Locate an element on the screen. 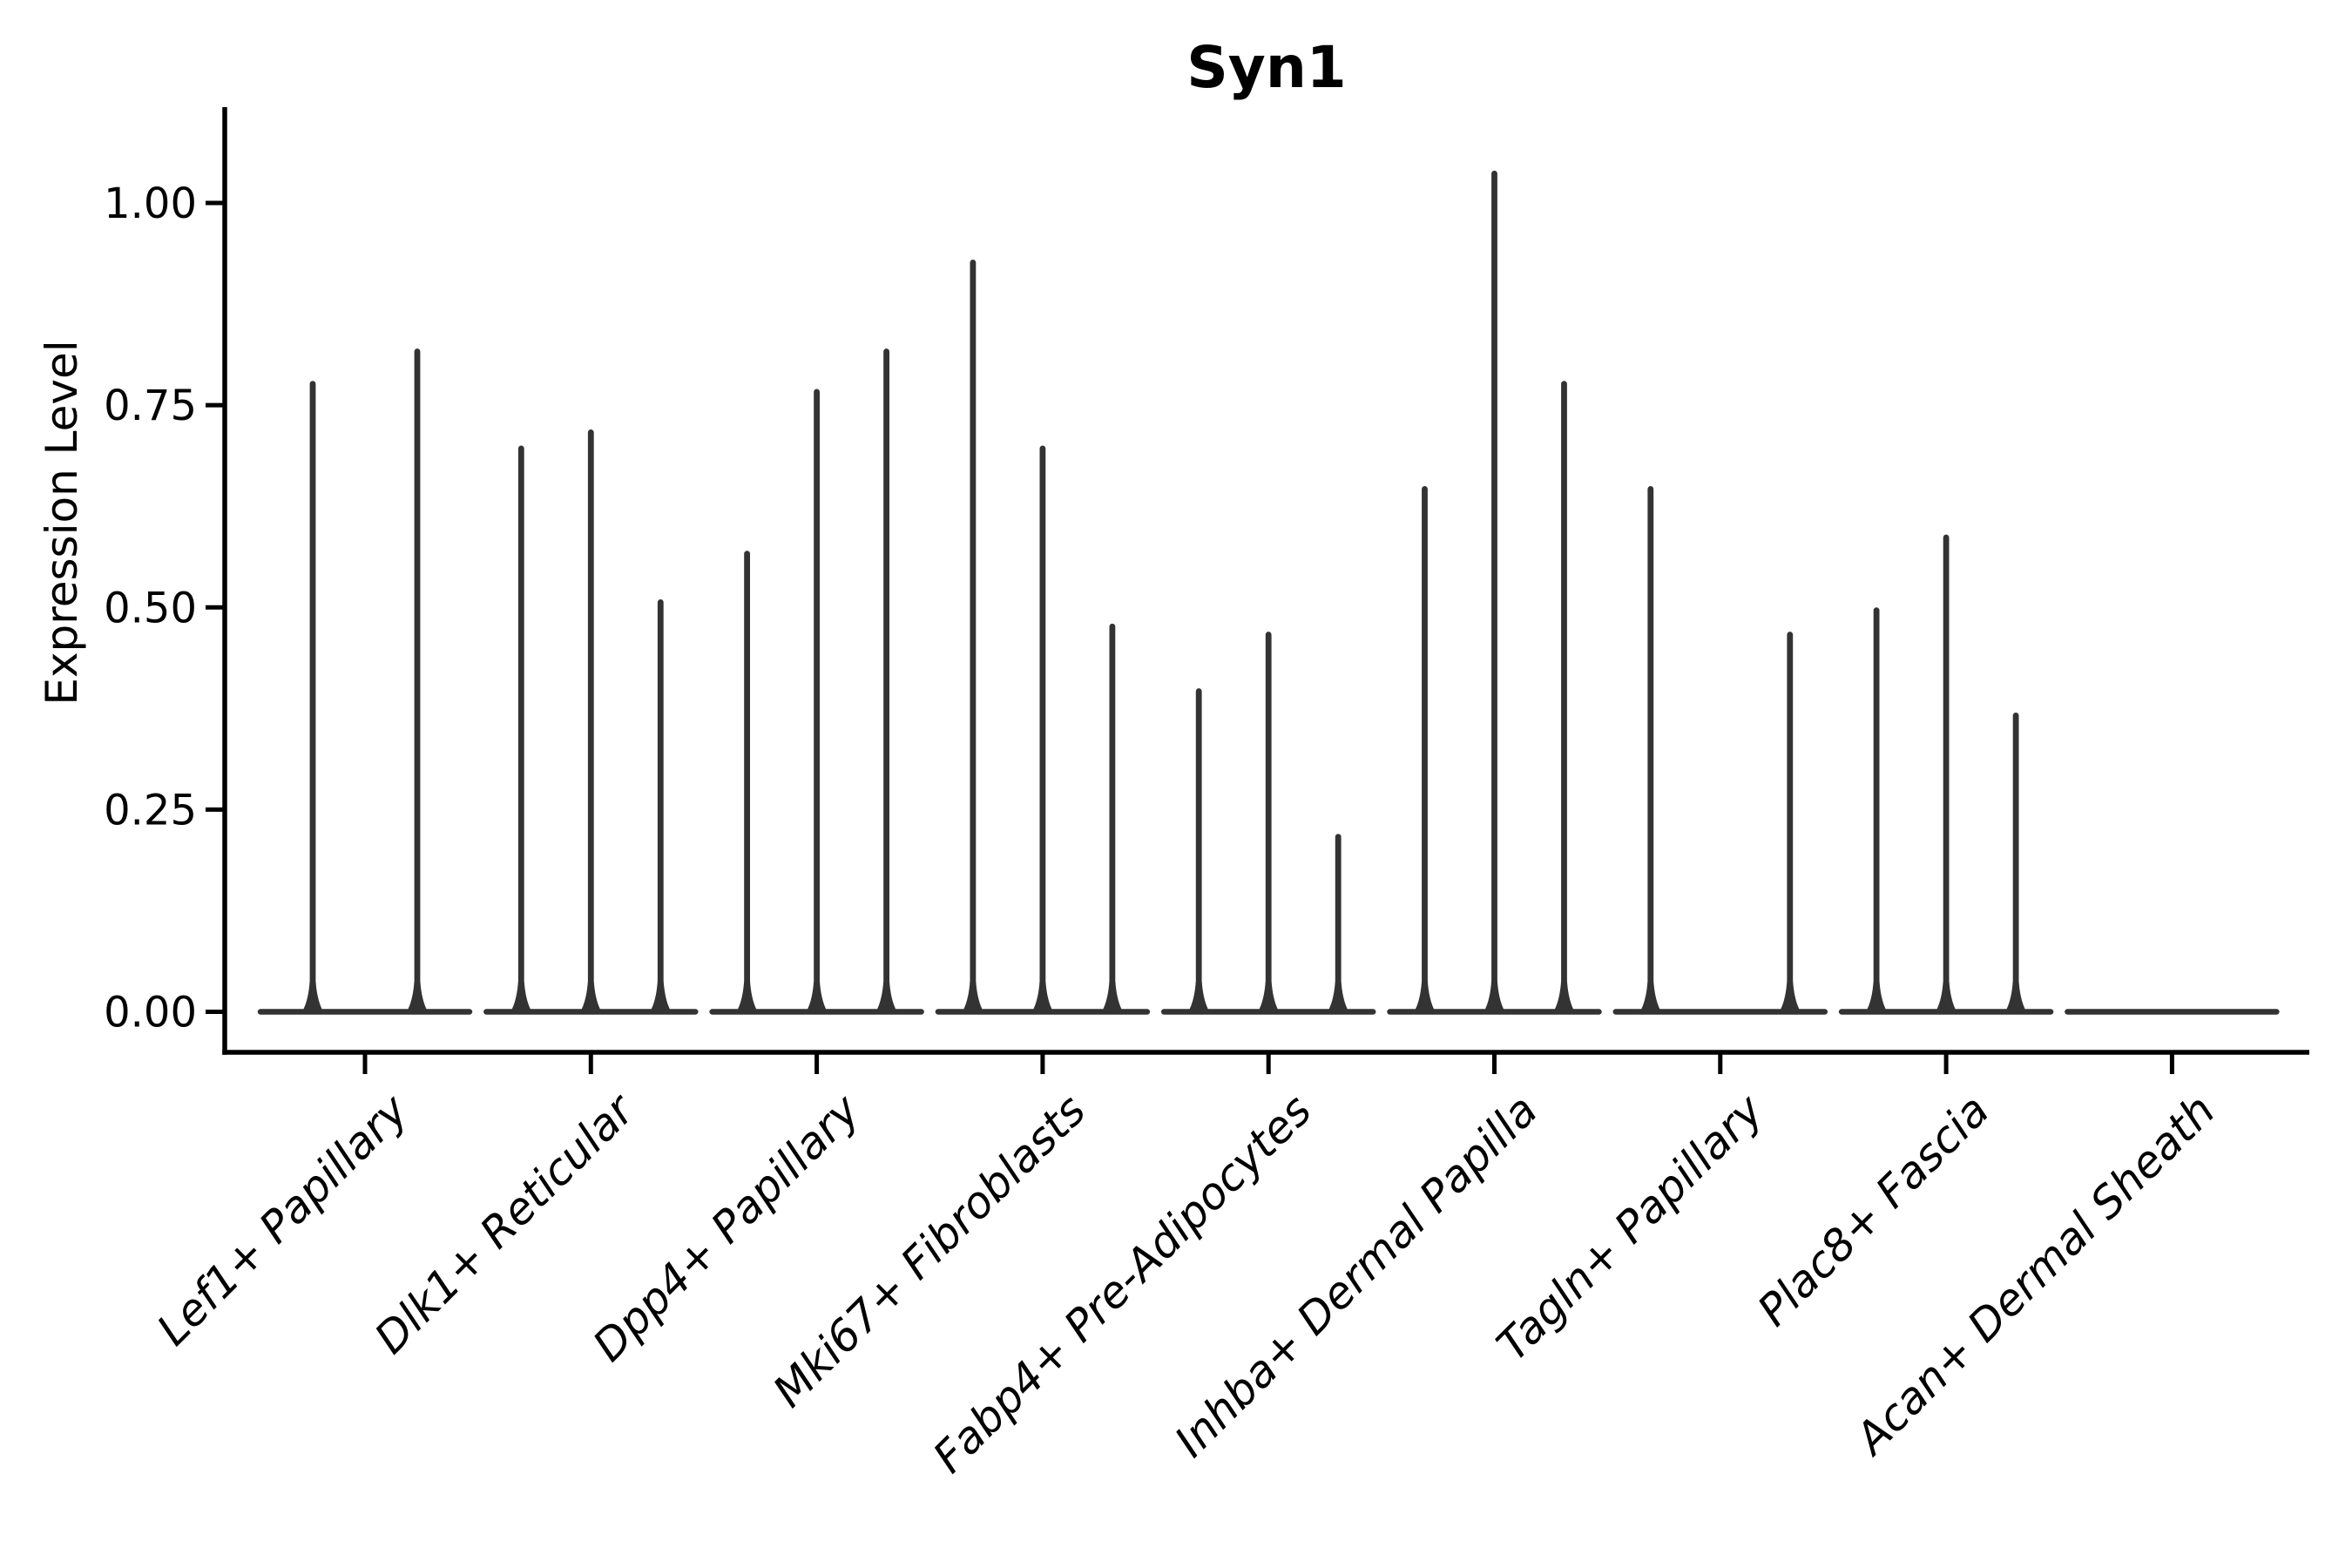  x-tick-label: Plac8+ Fascia is located at coordinates (1874, 1210).